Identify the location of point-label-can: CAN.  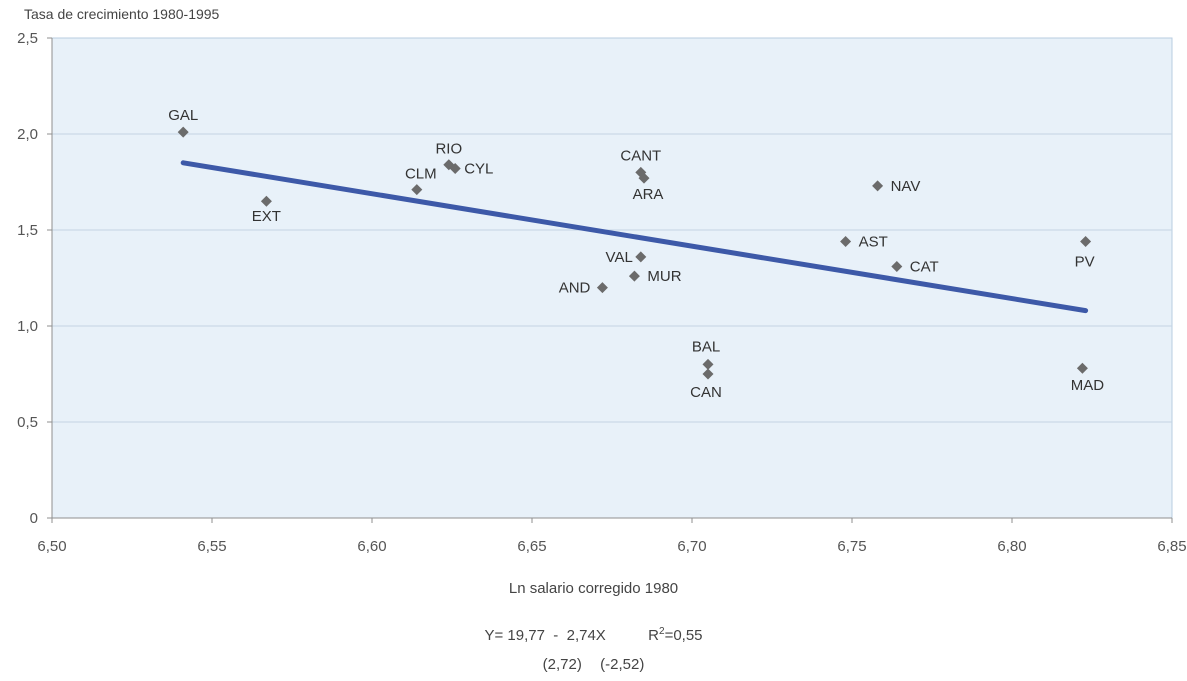
(706, 392).